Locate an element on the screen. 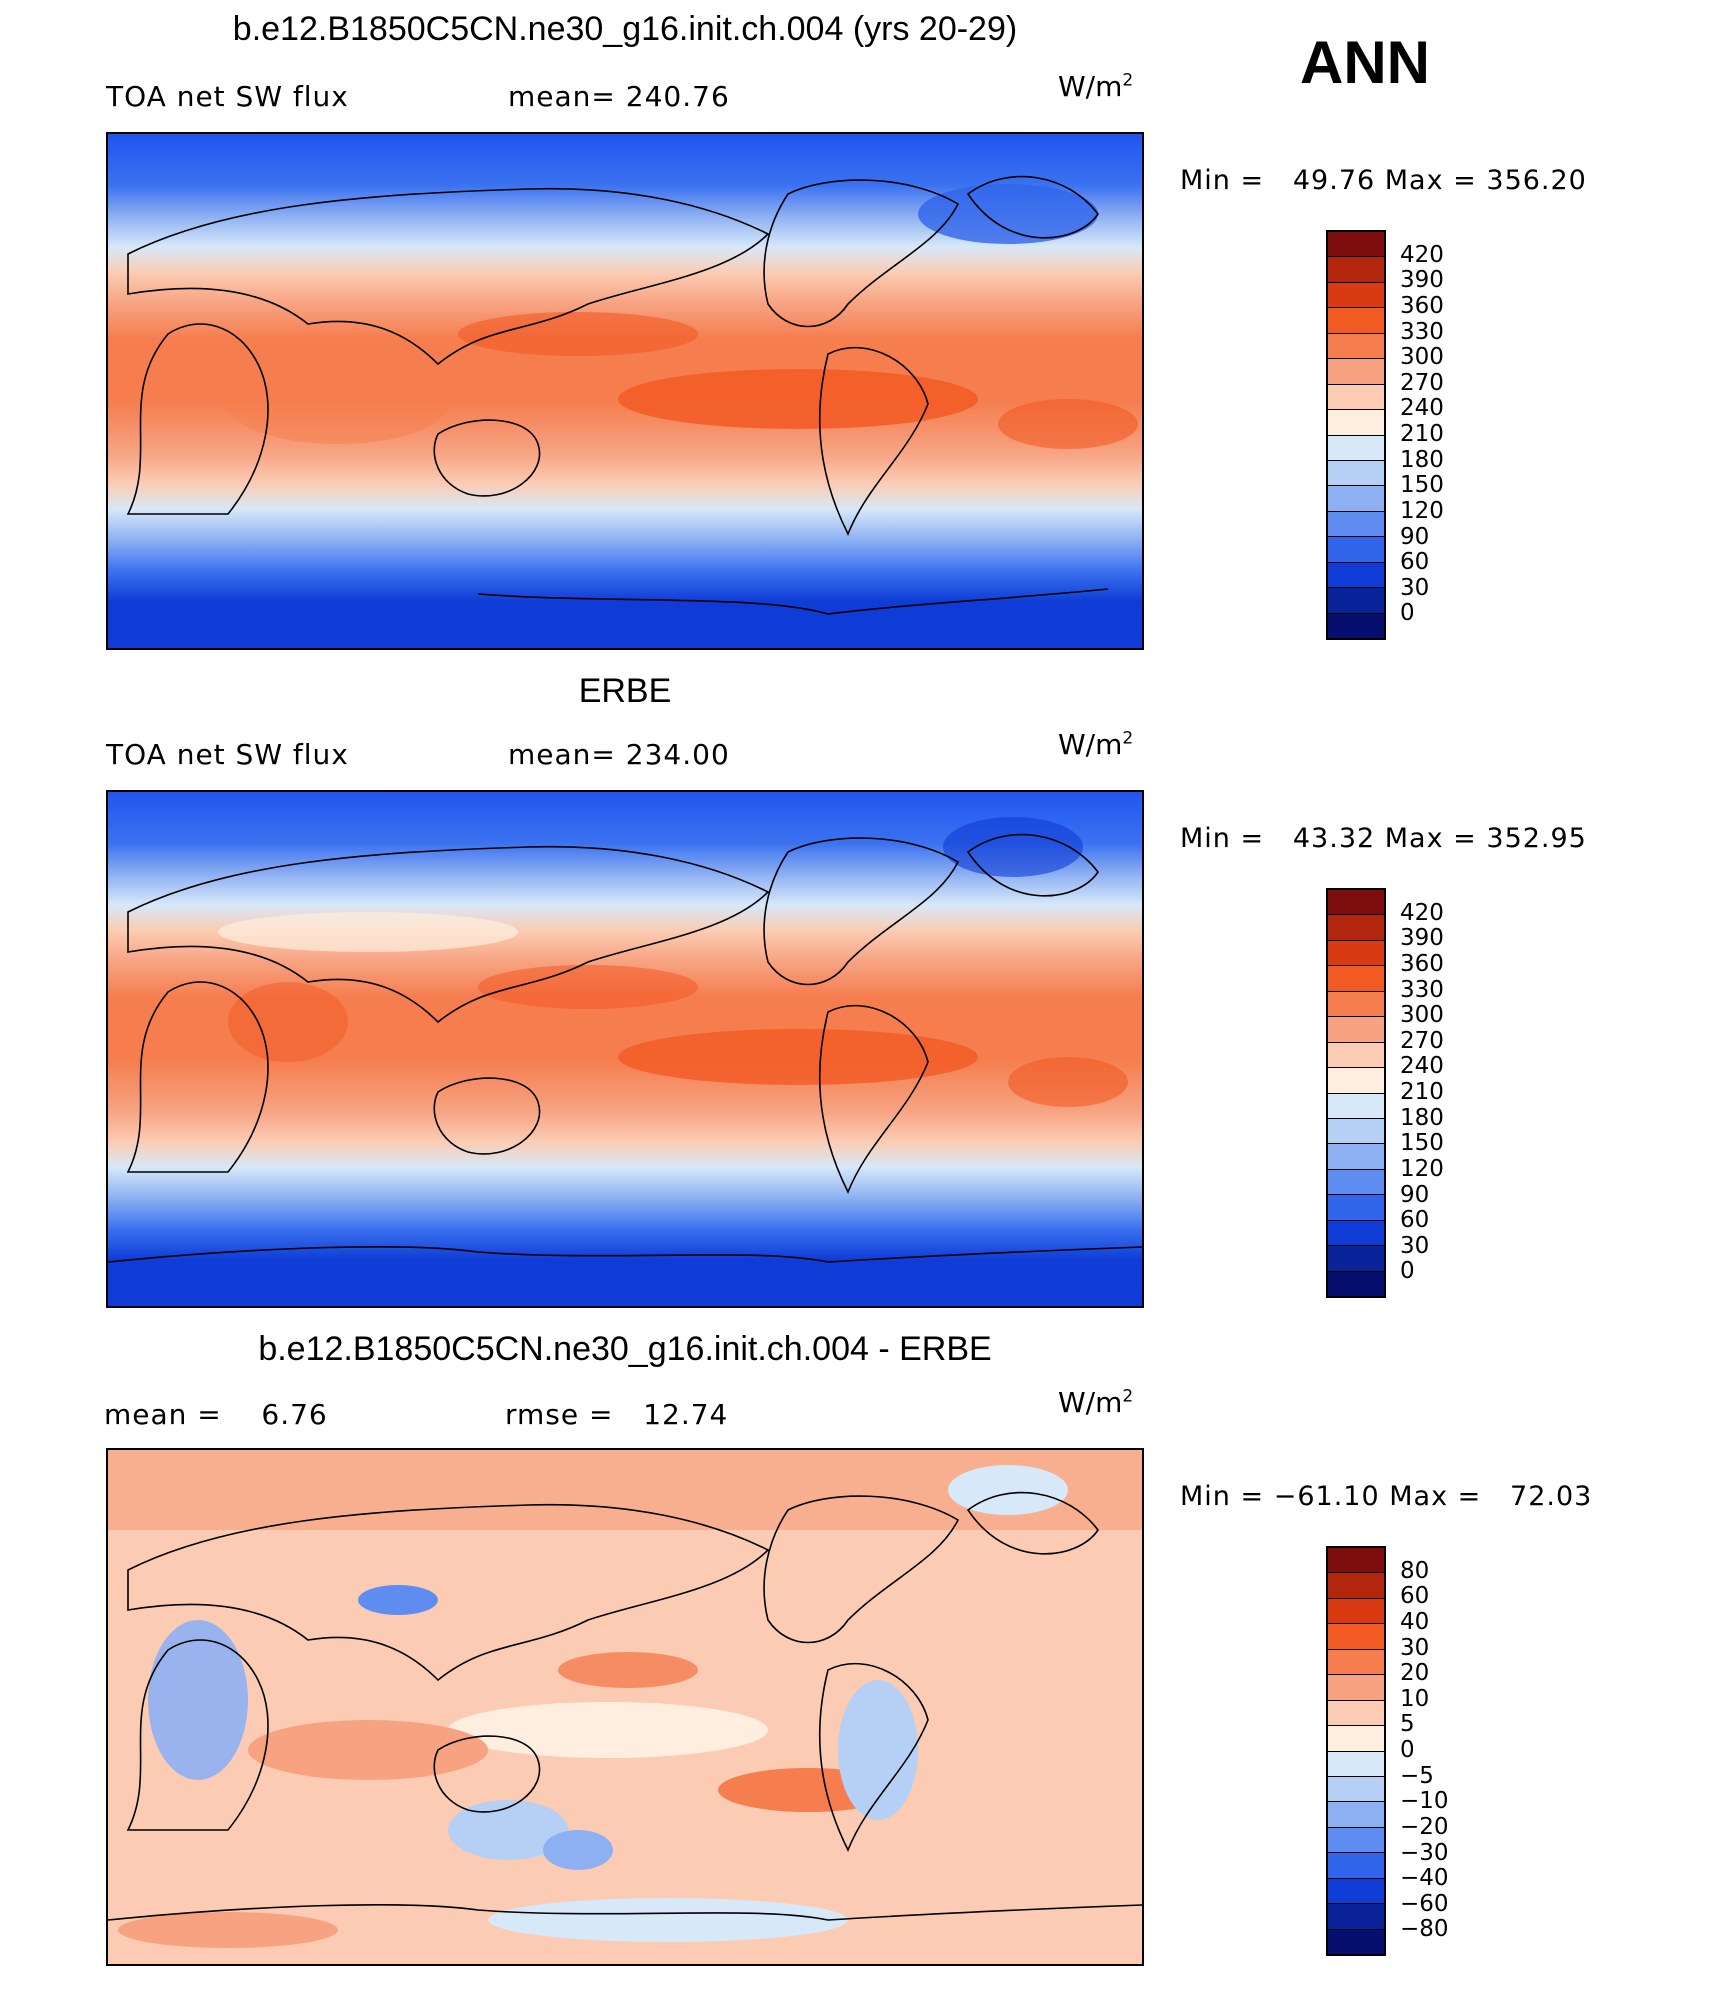 This screenshot has height=1991, width=1710. panel2-mean-value: 234.00 is located at coordinates (677, 754).